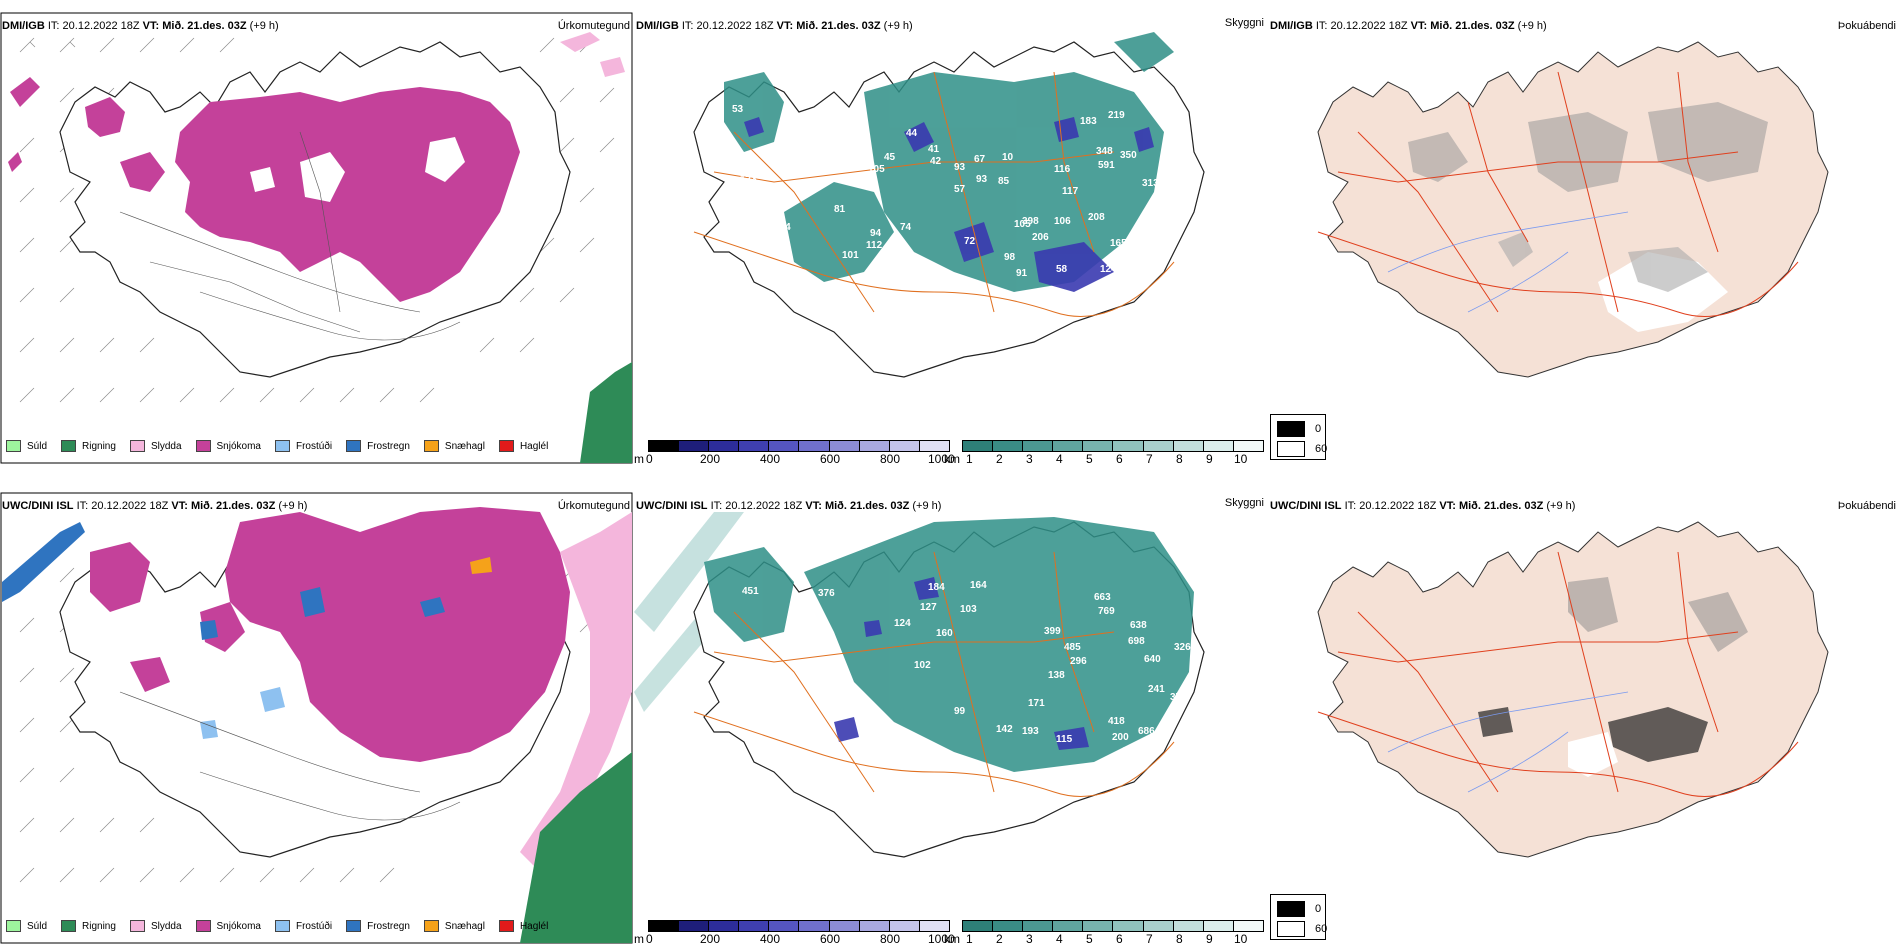  Describe the element at coordinates (639, 939) in the screenshot. I see `m-unit: m` at that location.